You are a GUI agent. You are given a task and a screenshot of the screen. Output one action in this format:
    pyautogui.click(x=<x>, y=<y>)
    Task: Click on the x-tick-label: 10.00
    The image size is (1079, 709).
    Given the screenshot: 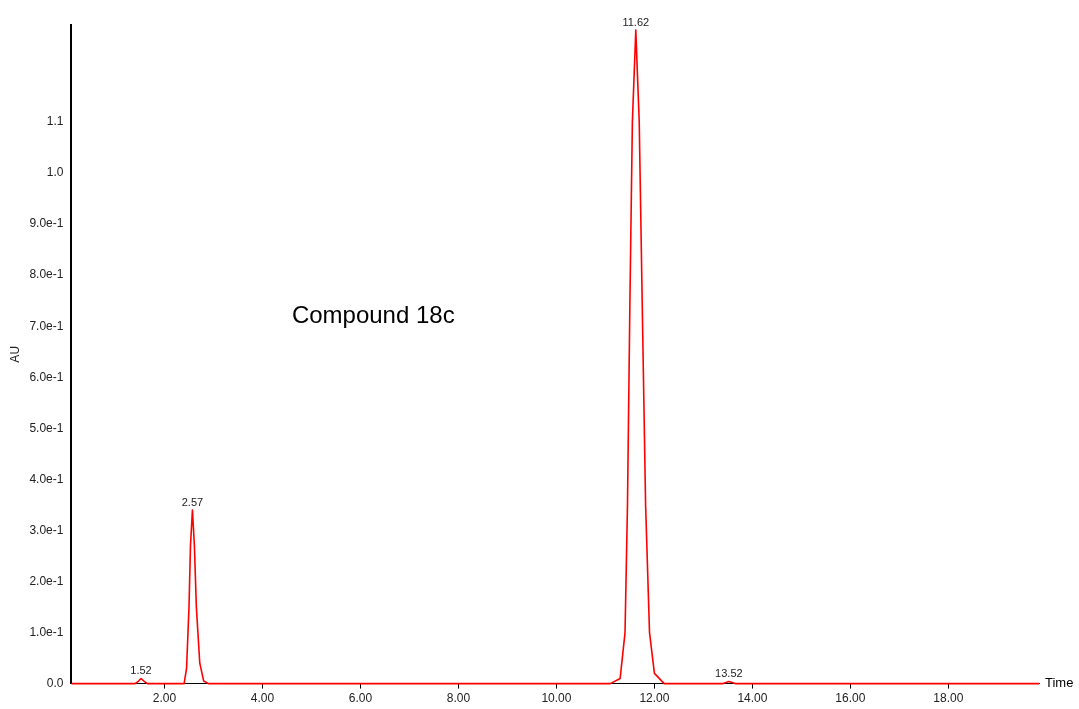 What is the action you would take?
    pyautogui.click(x=556, y=698)
    